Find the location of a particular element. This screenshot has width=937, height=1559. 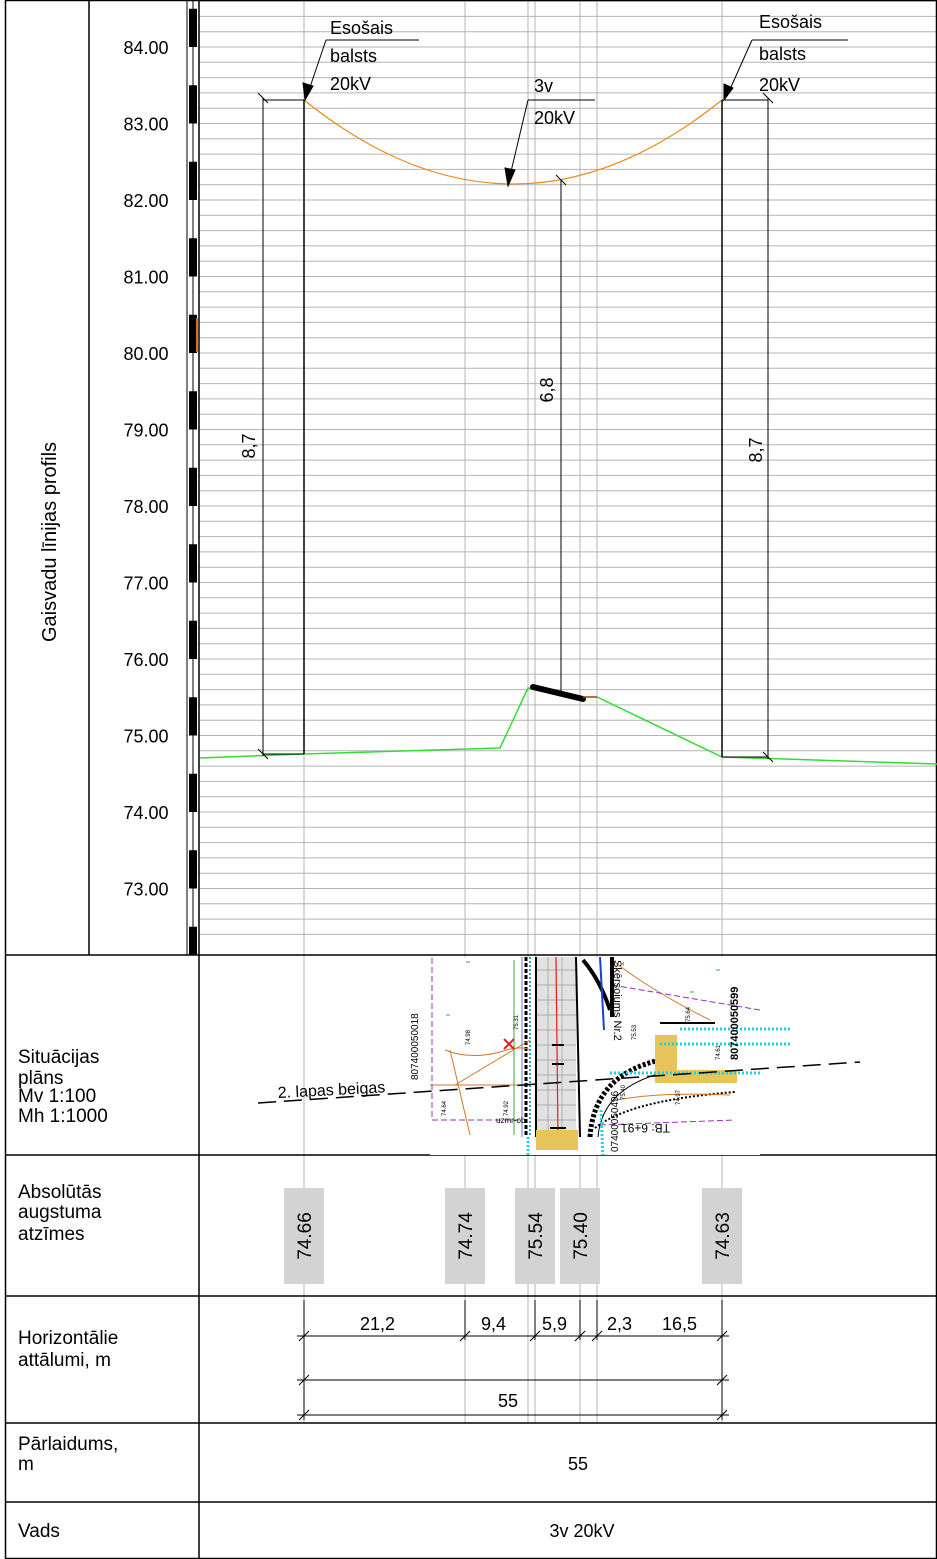

svg-text: 5,9 is located at coordinates (554, 1324).